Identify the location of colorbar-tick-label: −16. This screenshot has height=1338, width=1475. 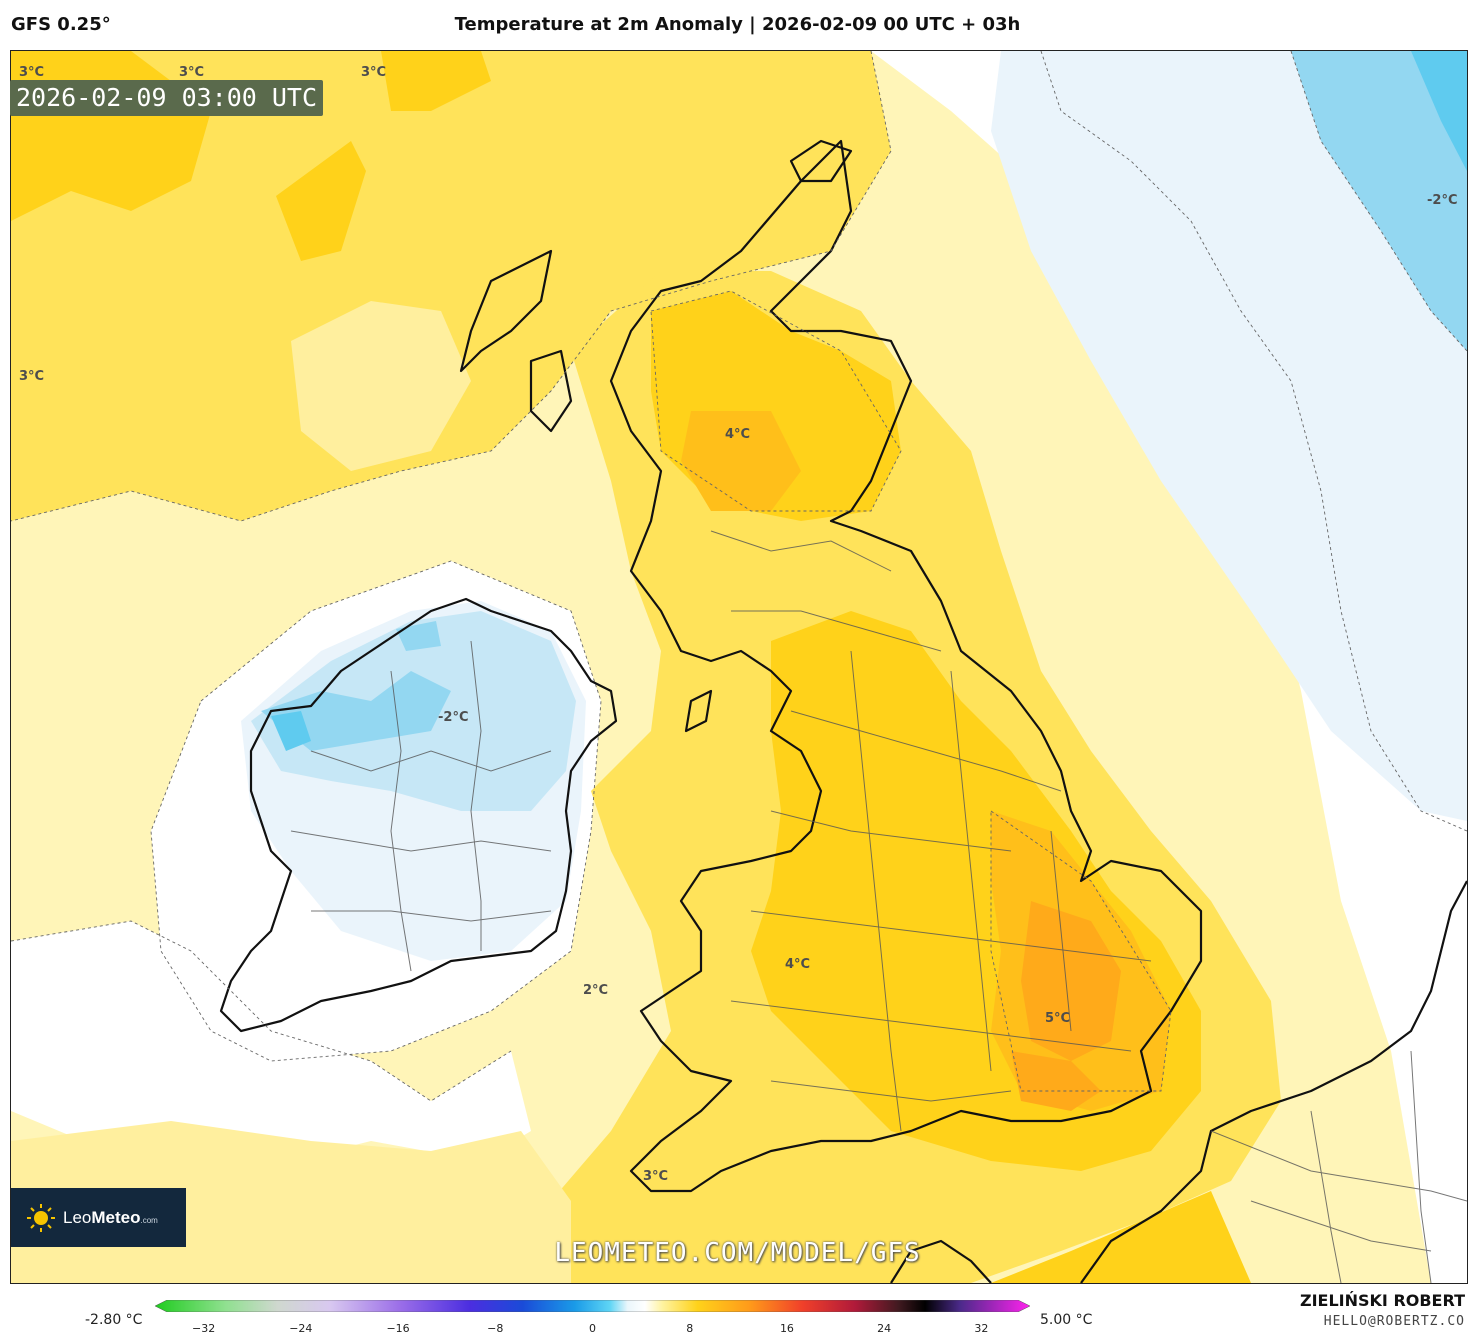
(398, 1328).